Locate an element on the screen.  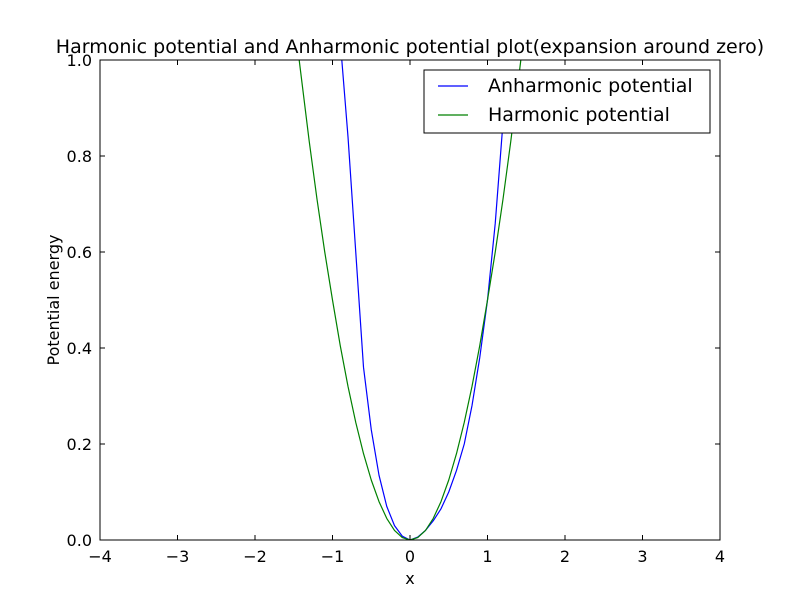
y-tick-label: 0.4 is located at coordinates (79, 348).